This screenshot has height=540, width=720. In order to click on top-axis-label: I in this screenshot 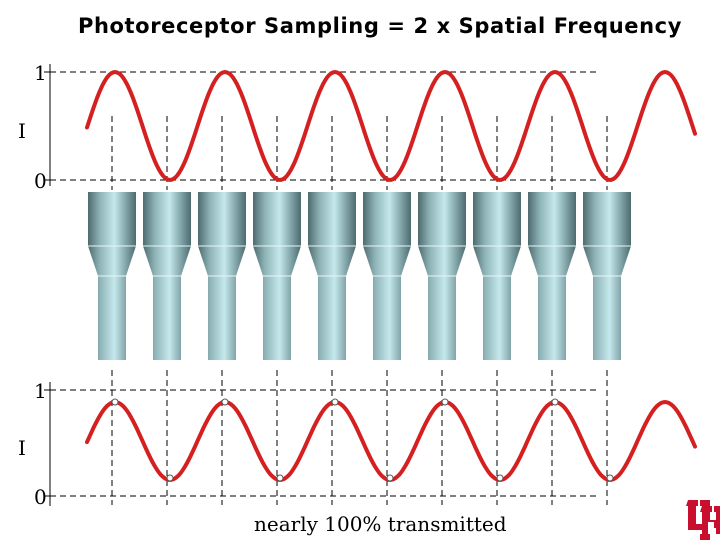, I will do `click(22, 131)`.